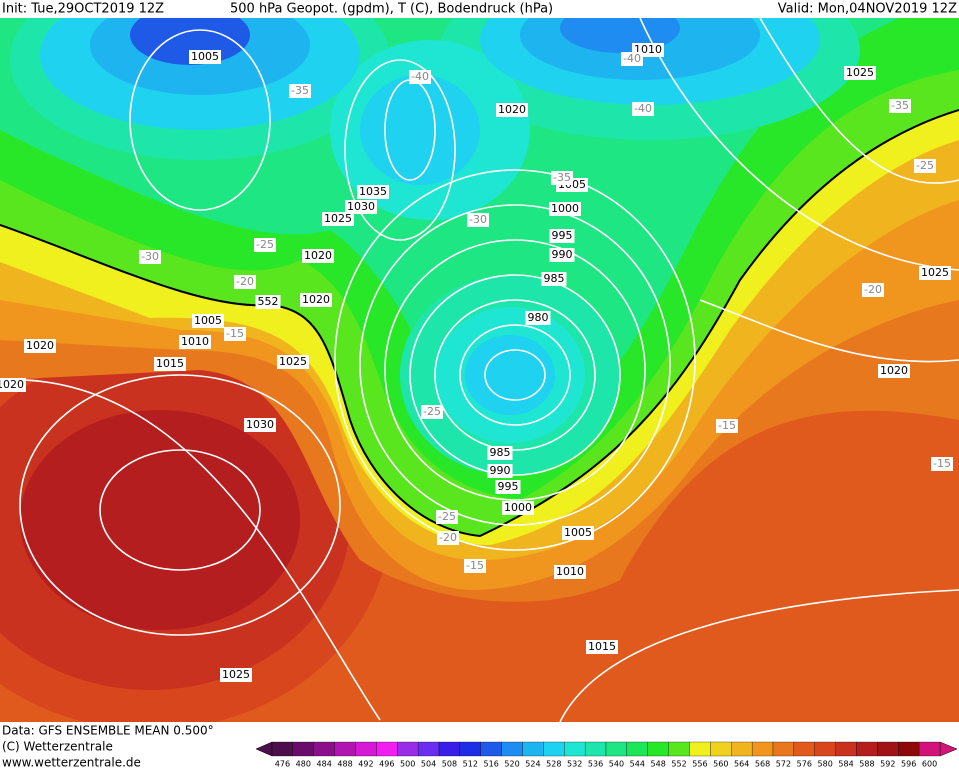  Describe the element at coordinates (553, 764) in the screenshot. I see `colorbar-label: 528` at that location.